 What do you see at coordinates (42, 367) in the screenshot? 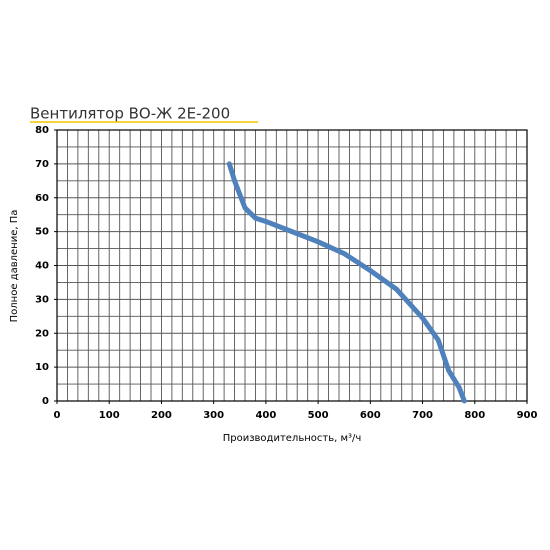
I see `y-tick-label: 10` at bounding box center [42, 367].